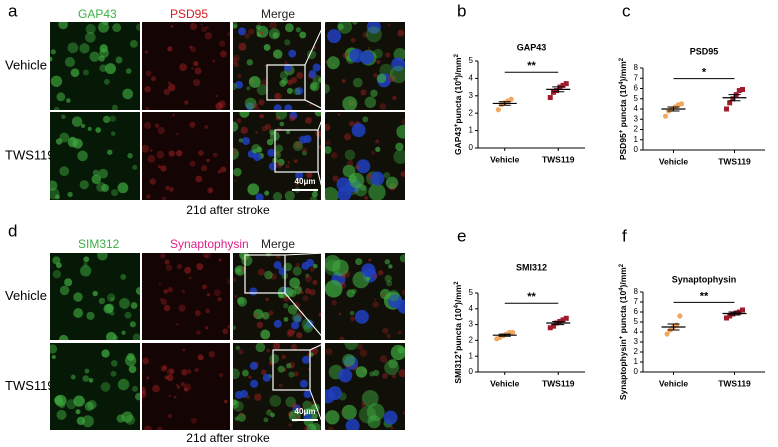  I want to click on x-tick-label: Vehicle, so click(505, 383).